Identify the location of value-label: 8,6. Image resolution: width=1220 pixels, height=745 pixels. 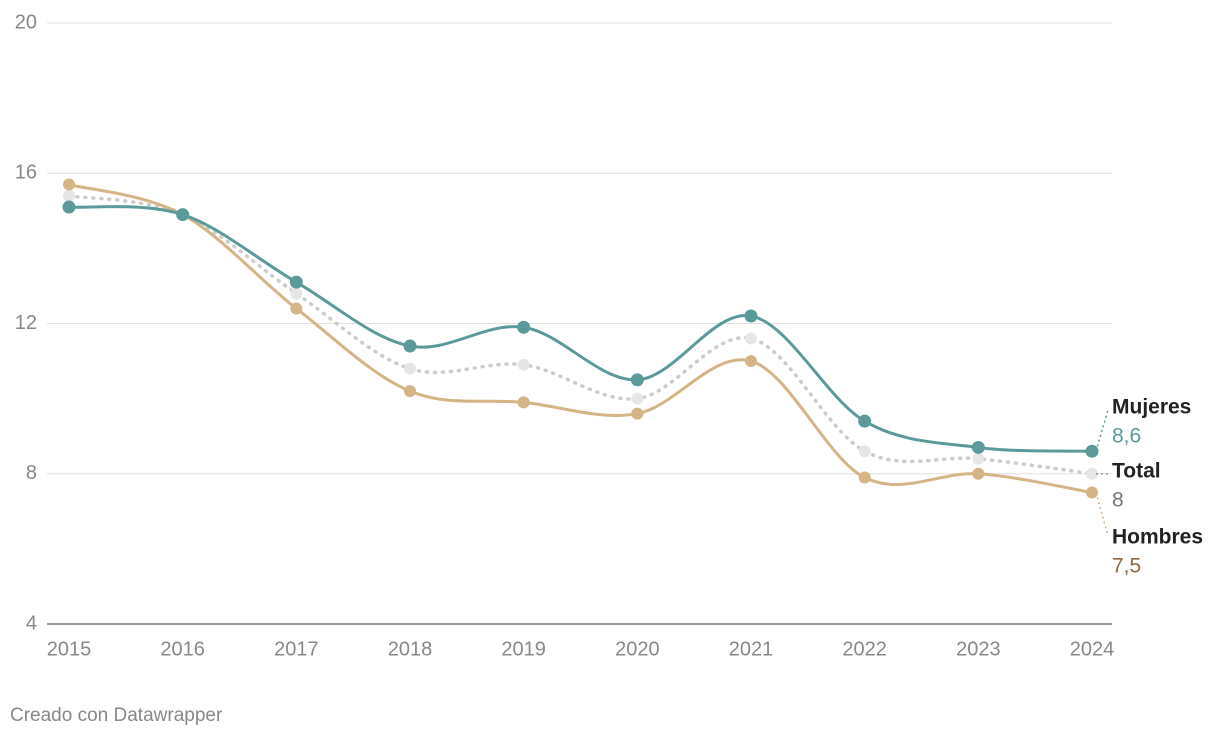
(1126, 436).